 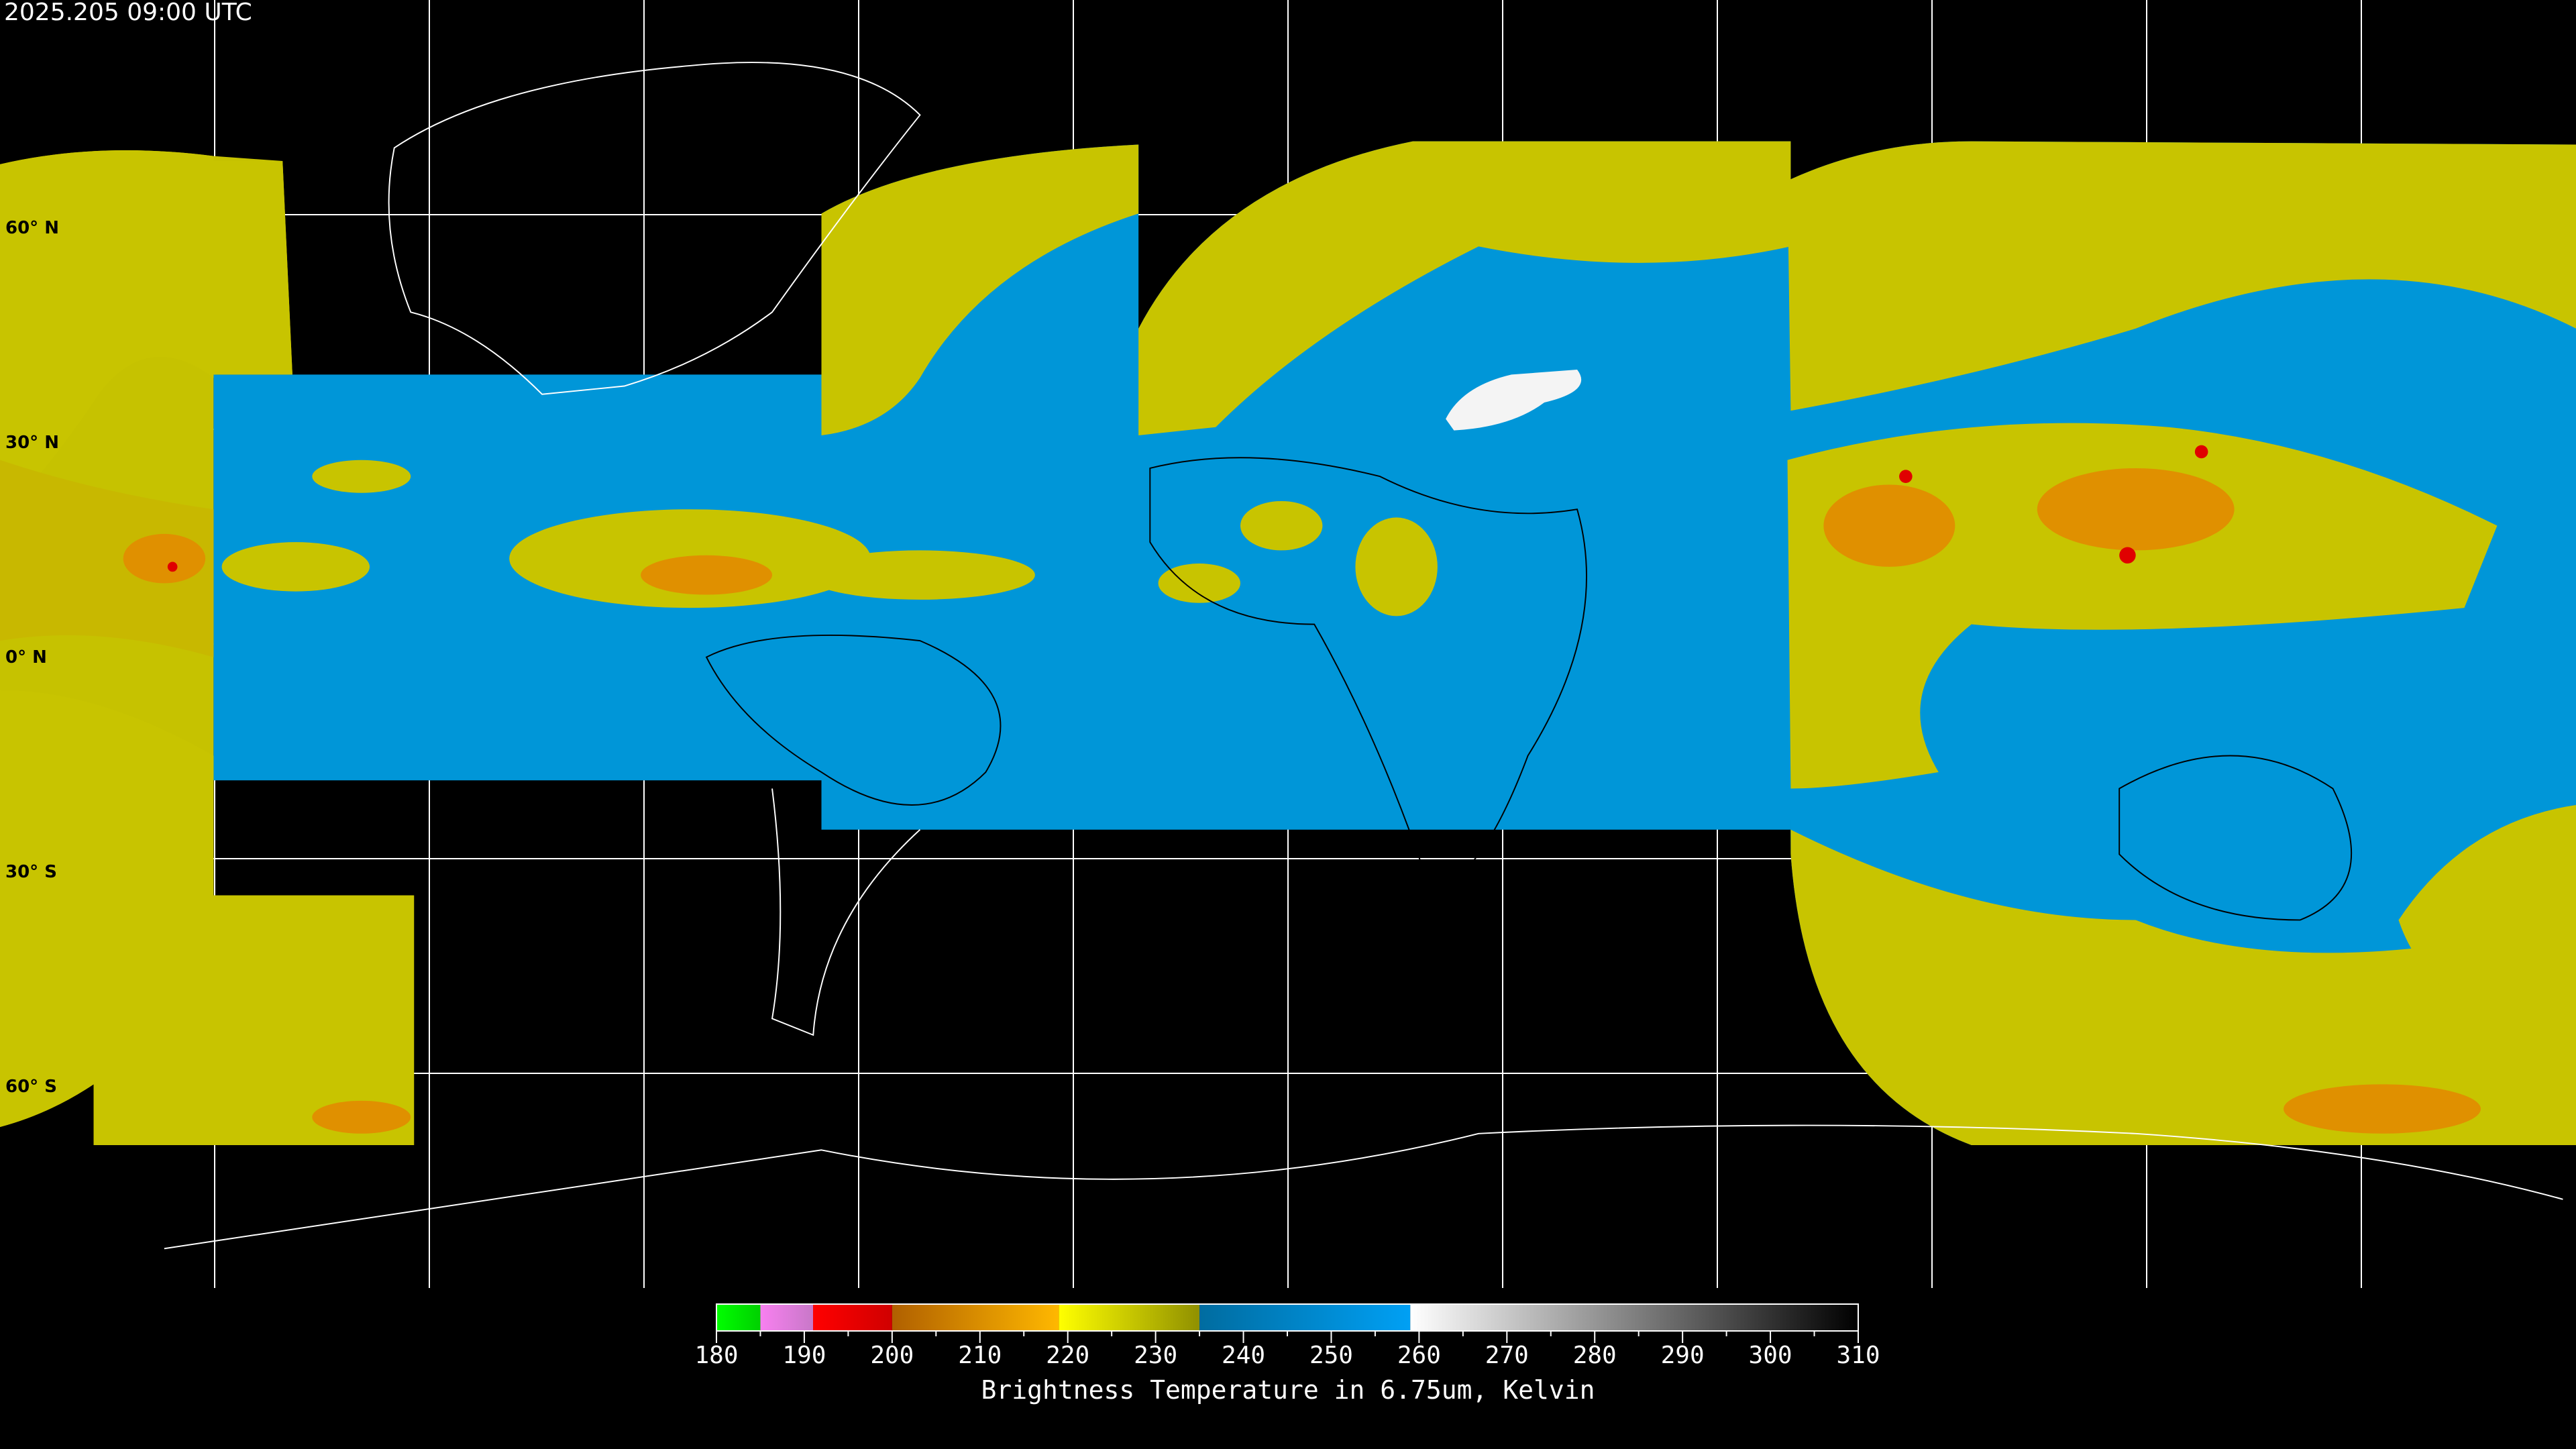 What do you see at coordinates (1288, 1390) in the screenshot?
I see `colorbar-title: Brightness Temperature in 6.75um, Kelvin` at bounding box center [1288, 1390].